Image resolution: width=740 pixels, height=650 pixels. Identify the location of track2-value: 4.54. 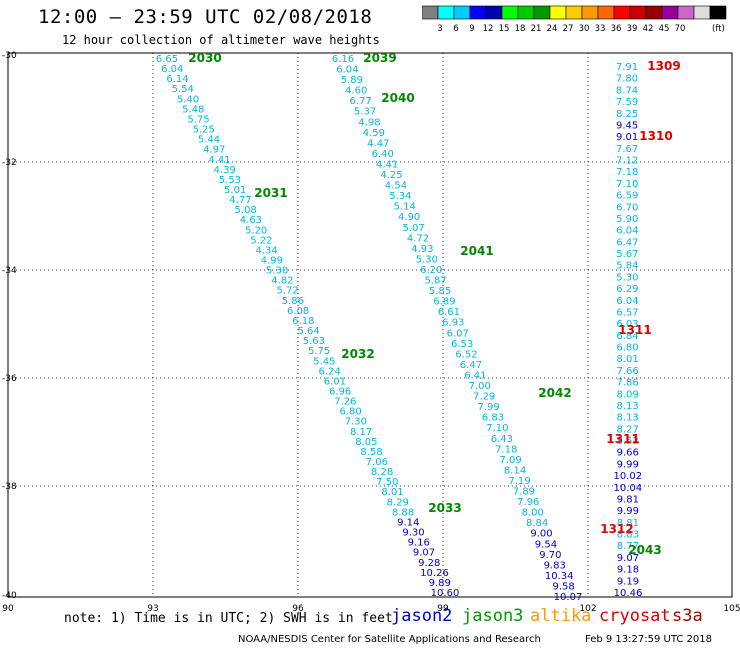
(396, 186).